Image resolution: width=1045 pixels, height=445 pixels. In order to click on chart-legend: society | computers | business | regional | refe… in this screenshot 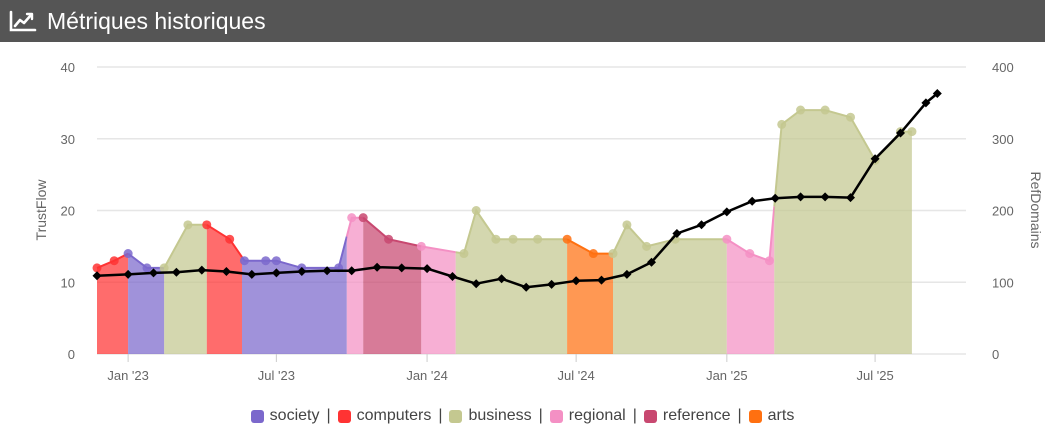, I will do `click(522, 416)`.